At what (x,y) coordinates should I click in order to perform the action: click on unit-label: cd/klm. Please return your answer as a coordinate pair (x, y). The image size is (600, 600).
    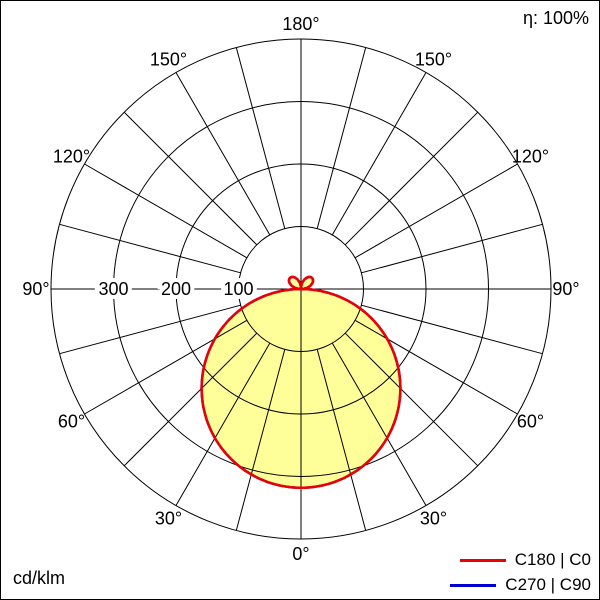
    Looking at the image, I should click on (39, 578).